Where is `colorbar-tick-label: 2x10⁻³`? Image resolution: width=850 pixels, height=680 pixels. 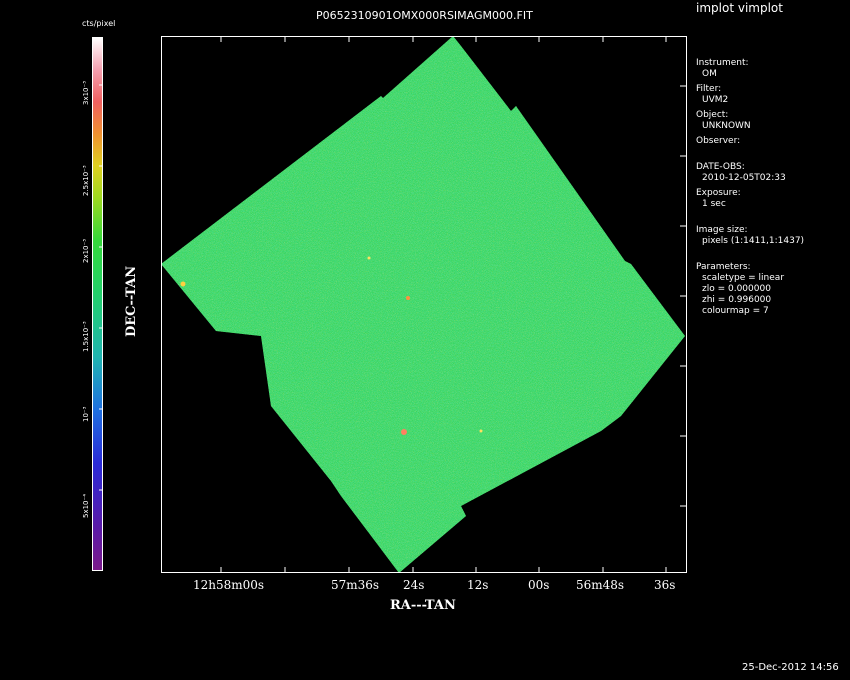
colorbar-tick-label: 2x10⁻³ is located at coordinates (86, 250).